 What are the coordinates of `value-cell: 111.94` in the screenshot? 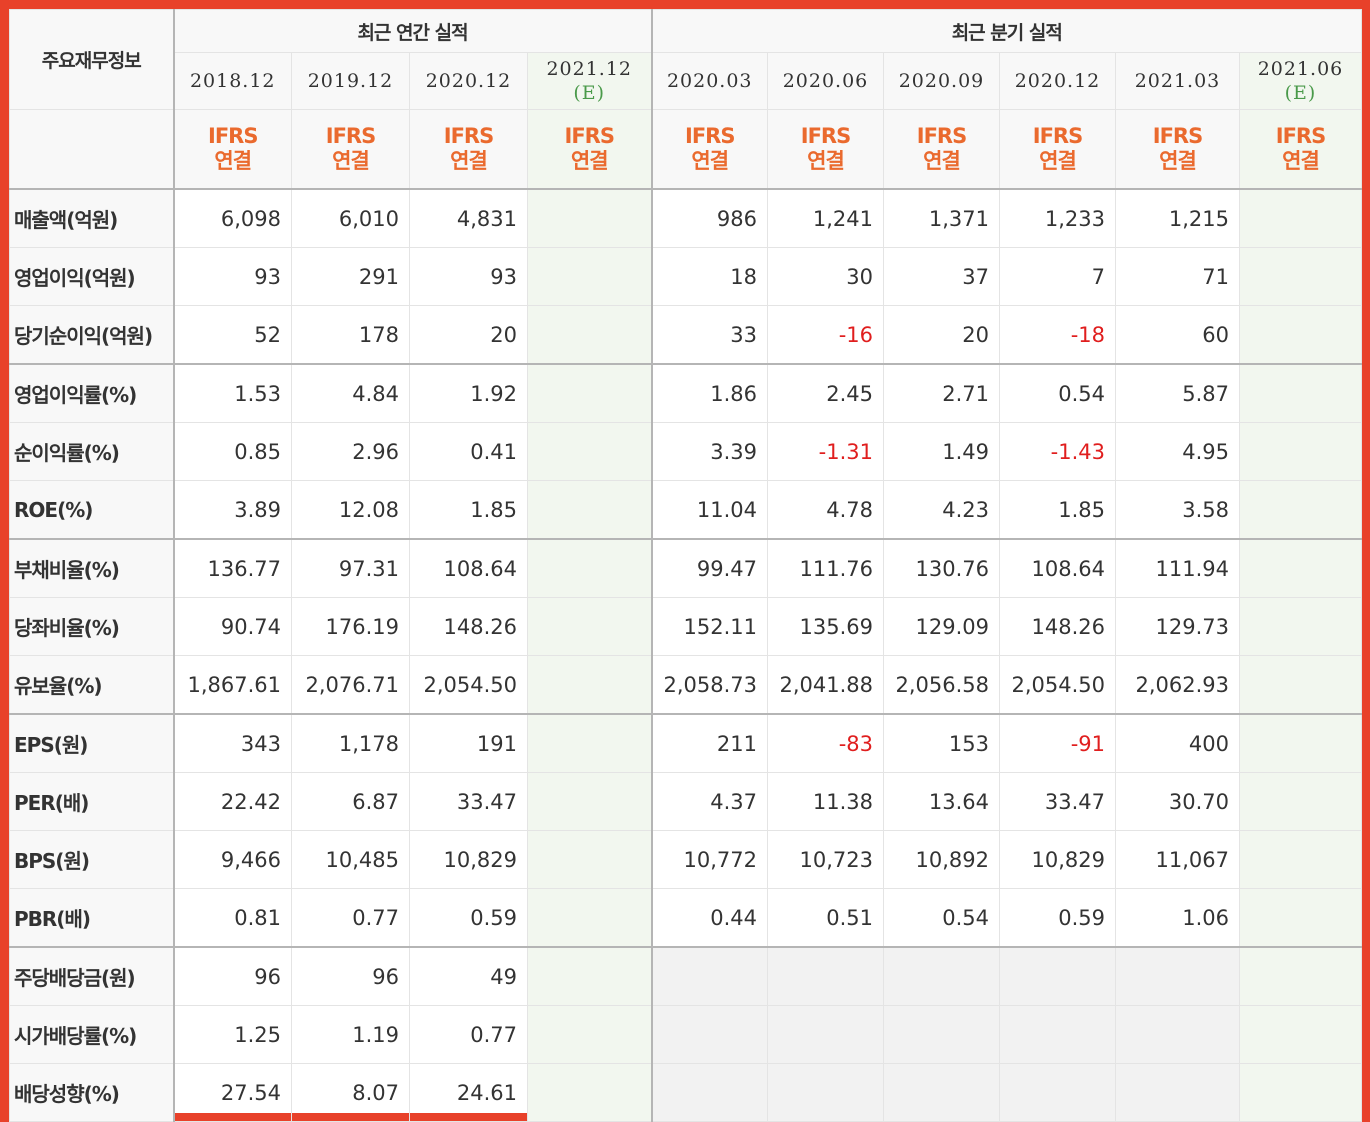 It's located at (1177, 568).